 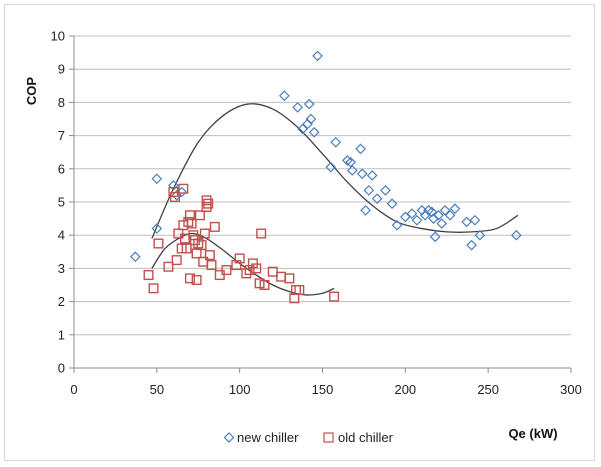 I want to click on x-tick-label-0: 0, so click(x=73, y=389).